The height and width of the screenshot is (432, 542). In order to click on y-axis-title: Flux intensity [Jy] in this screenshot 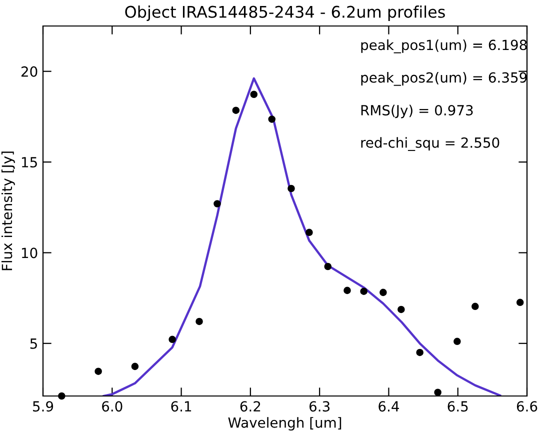, I will do `click(8, 211)`.